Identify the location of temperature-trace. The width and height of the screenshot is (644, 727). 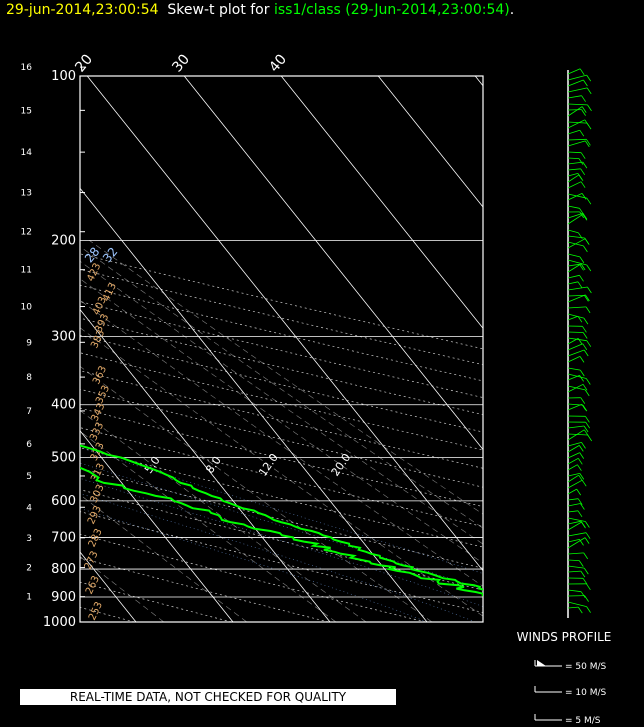
(281, 517).